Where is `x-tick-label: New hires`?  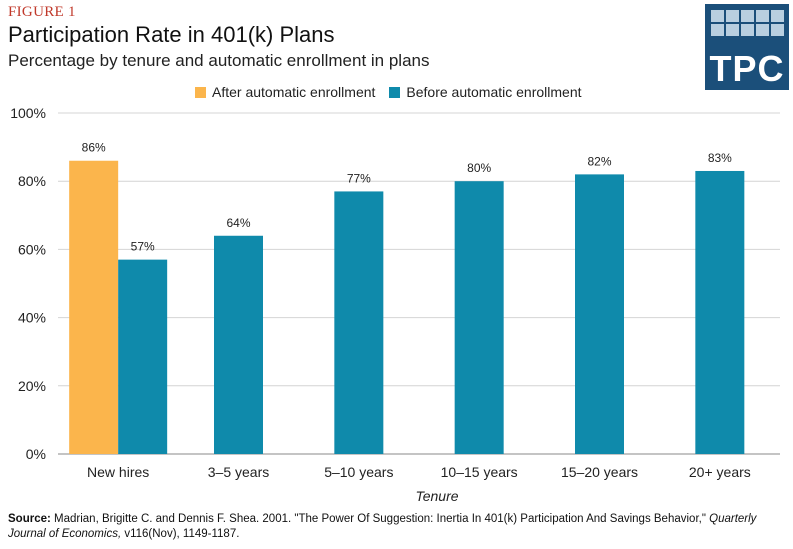
x-tick-label: New hires is located at coordinates (118, 472).